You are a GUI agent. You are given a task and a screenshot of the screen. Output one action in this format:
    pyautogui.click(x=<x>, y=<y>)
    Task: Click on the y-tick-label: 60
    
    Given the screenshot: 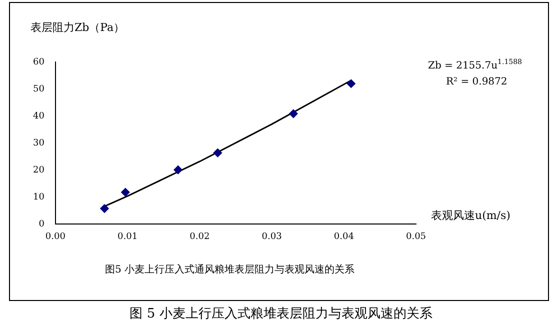 What is the action you would take?
    pyautogui.click(x=39, y=62)
    